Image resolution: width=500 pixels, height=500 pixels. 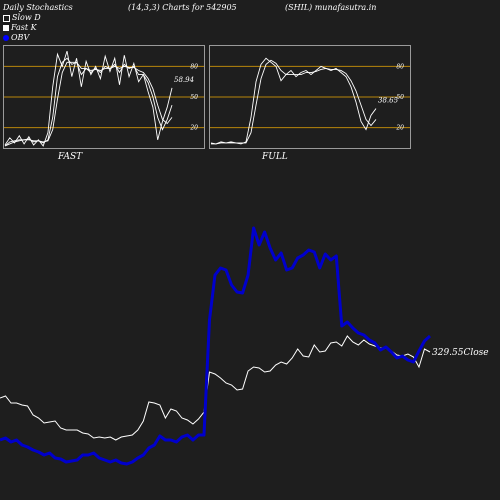 I want to click on stoch-value-label: 58.94, so click(x=184, y=80).